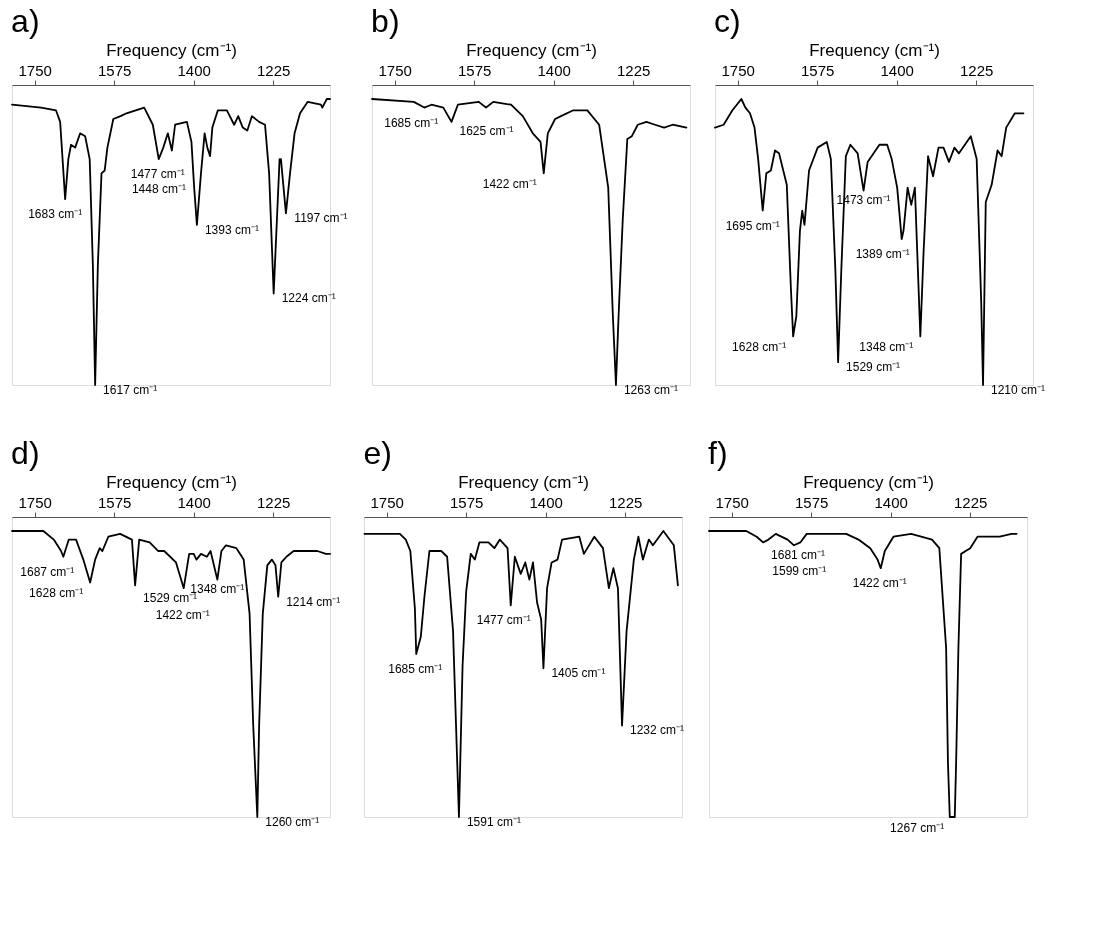  I want to click on annotation: 1591 cm⁻¹, so click(493, 822).